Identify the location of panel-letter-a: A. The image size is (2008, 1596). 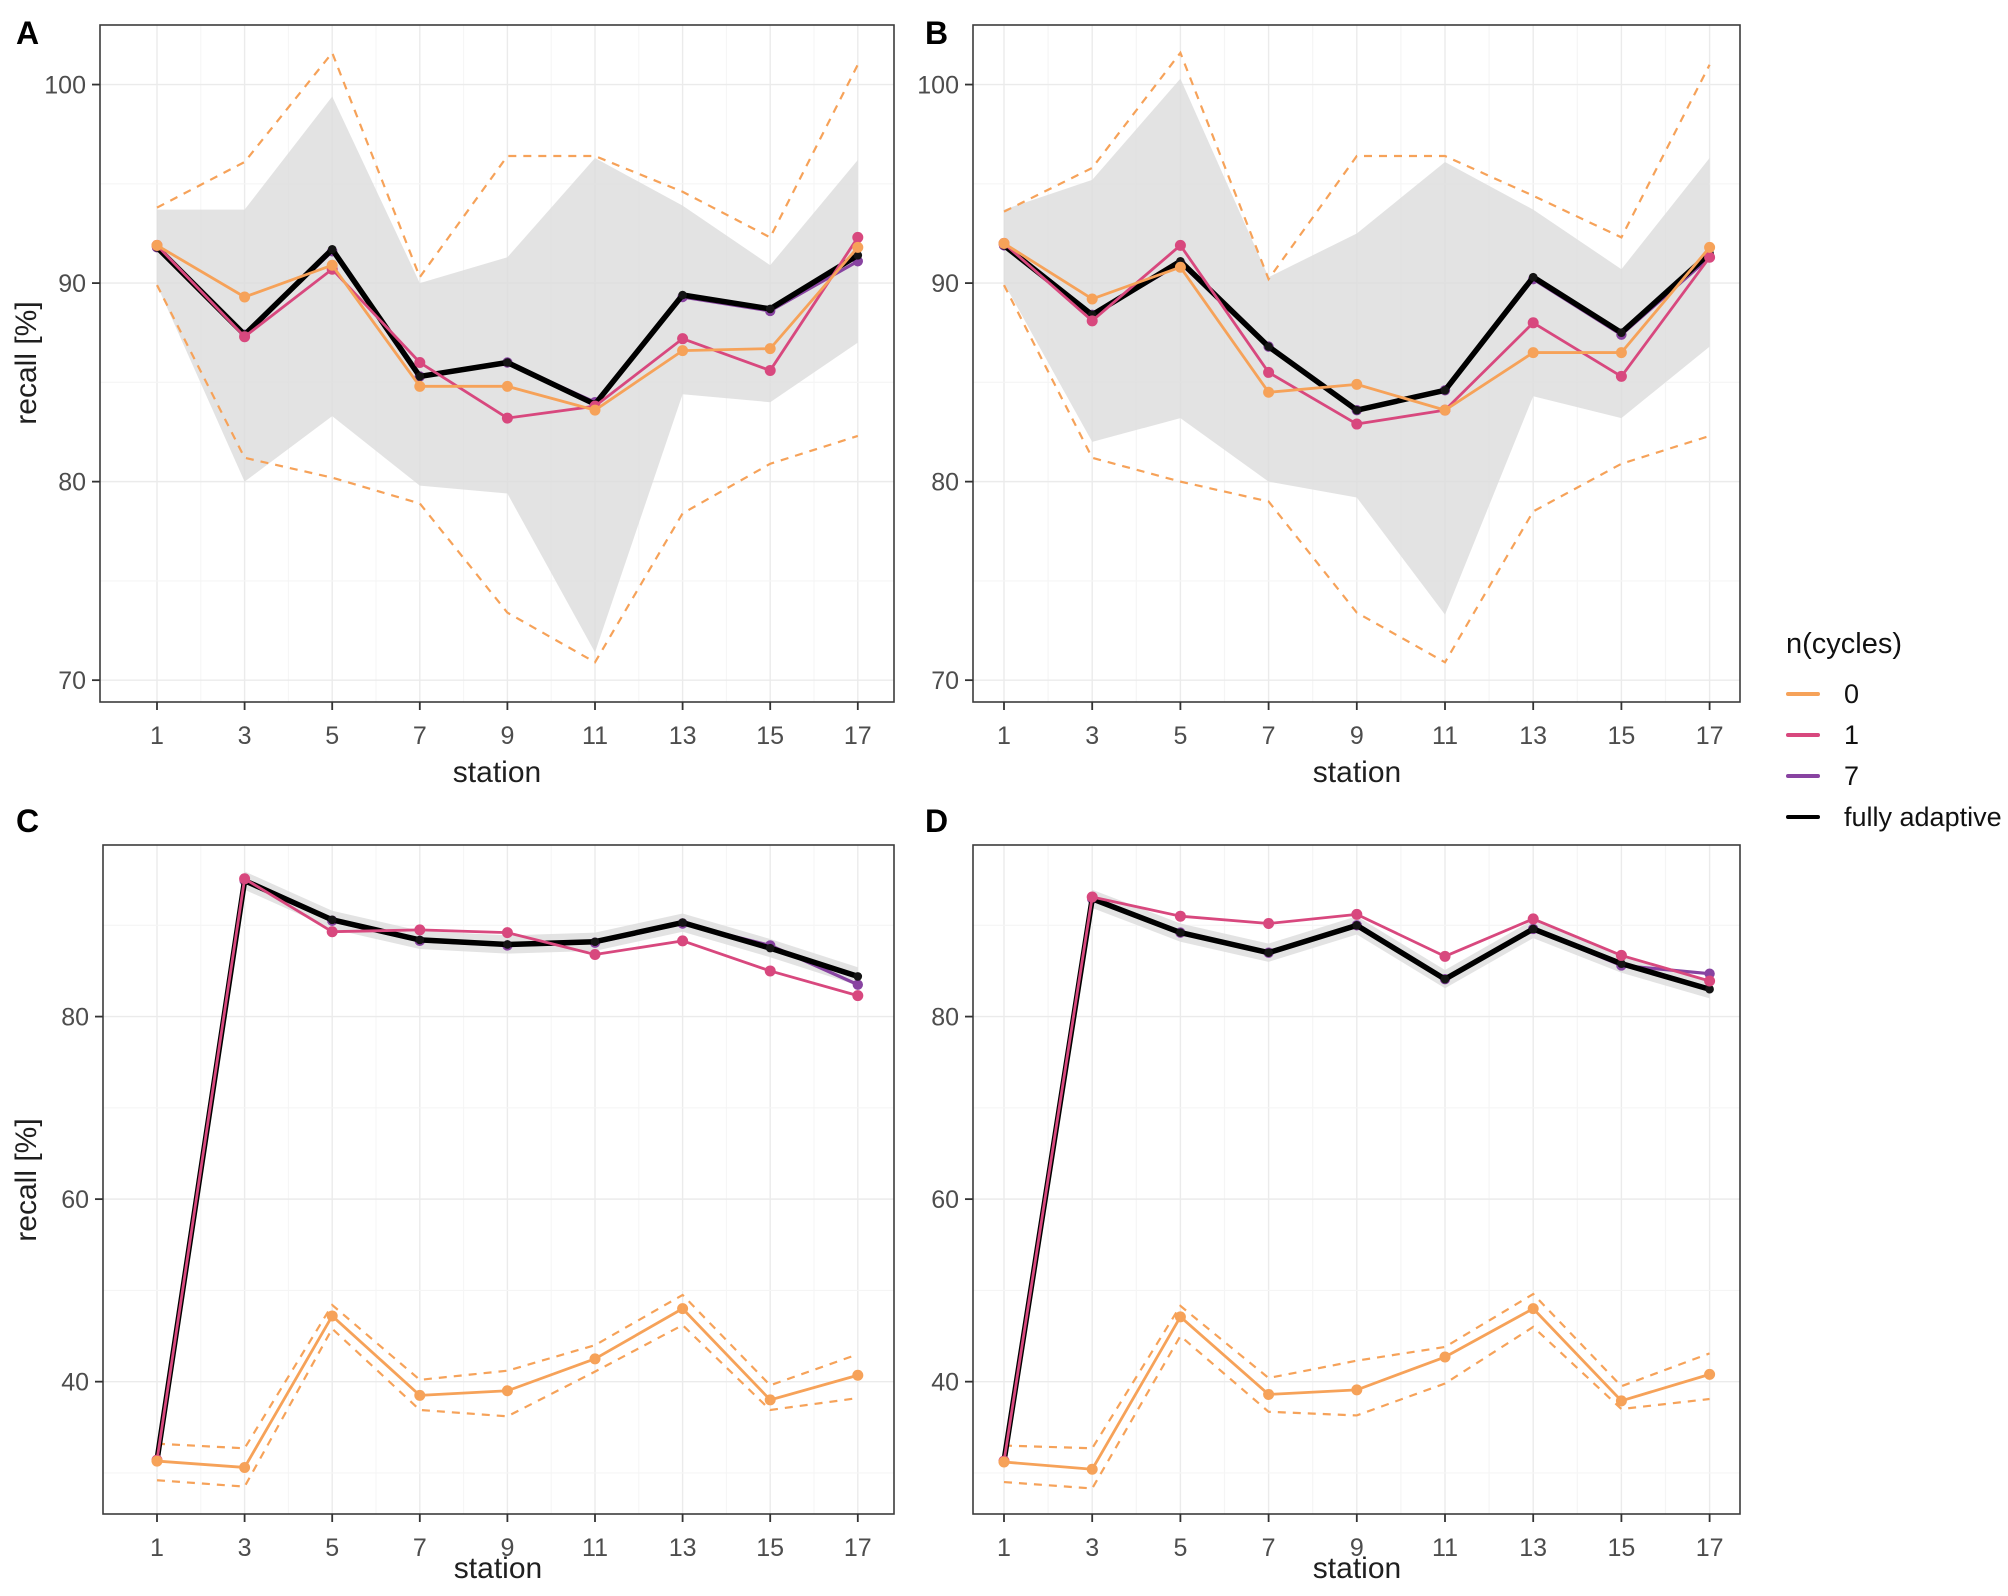
(27, 33).